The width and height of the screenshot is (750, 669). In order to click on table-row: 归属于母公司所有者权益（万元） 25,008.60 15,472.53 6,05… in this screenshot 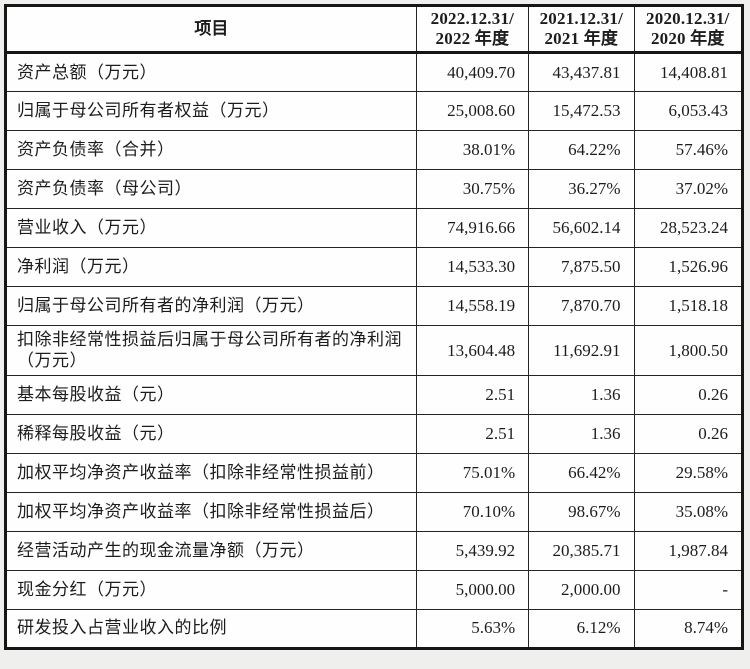, I will do `click(374, 111)`.